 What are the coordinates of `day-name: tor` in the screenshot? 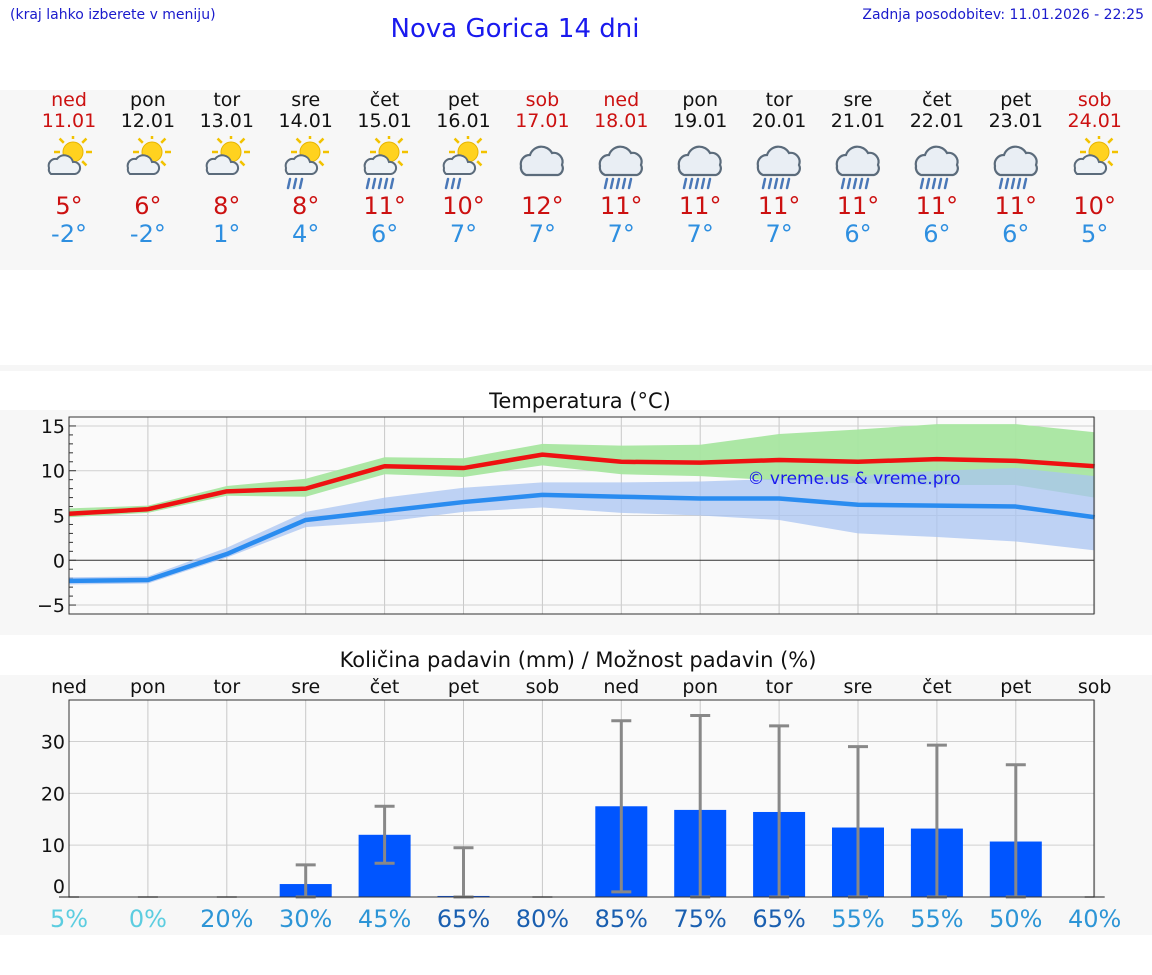 It's located at (779, 100).